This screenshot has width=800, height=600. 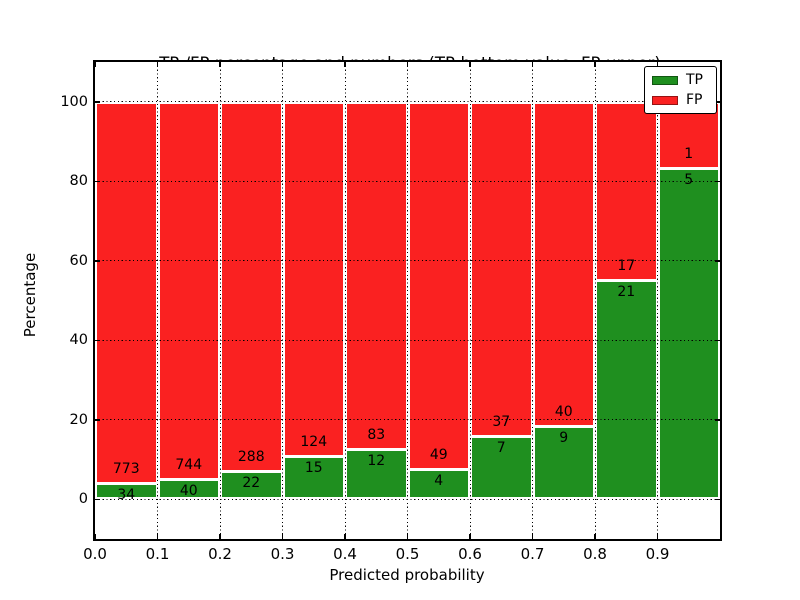 What do you see at coordinates (78, 419) in the screenshot?
I see `y-tick-label: 20` at bounding box center [78, 419].